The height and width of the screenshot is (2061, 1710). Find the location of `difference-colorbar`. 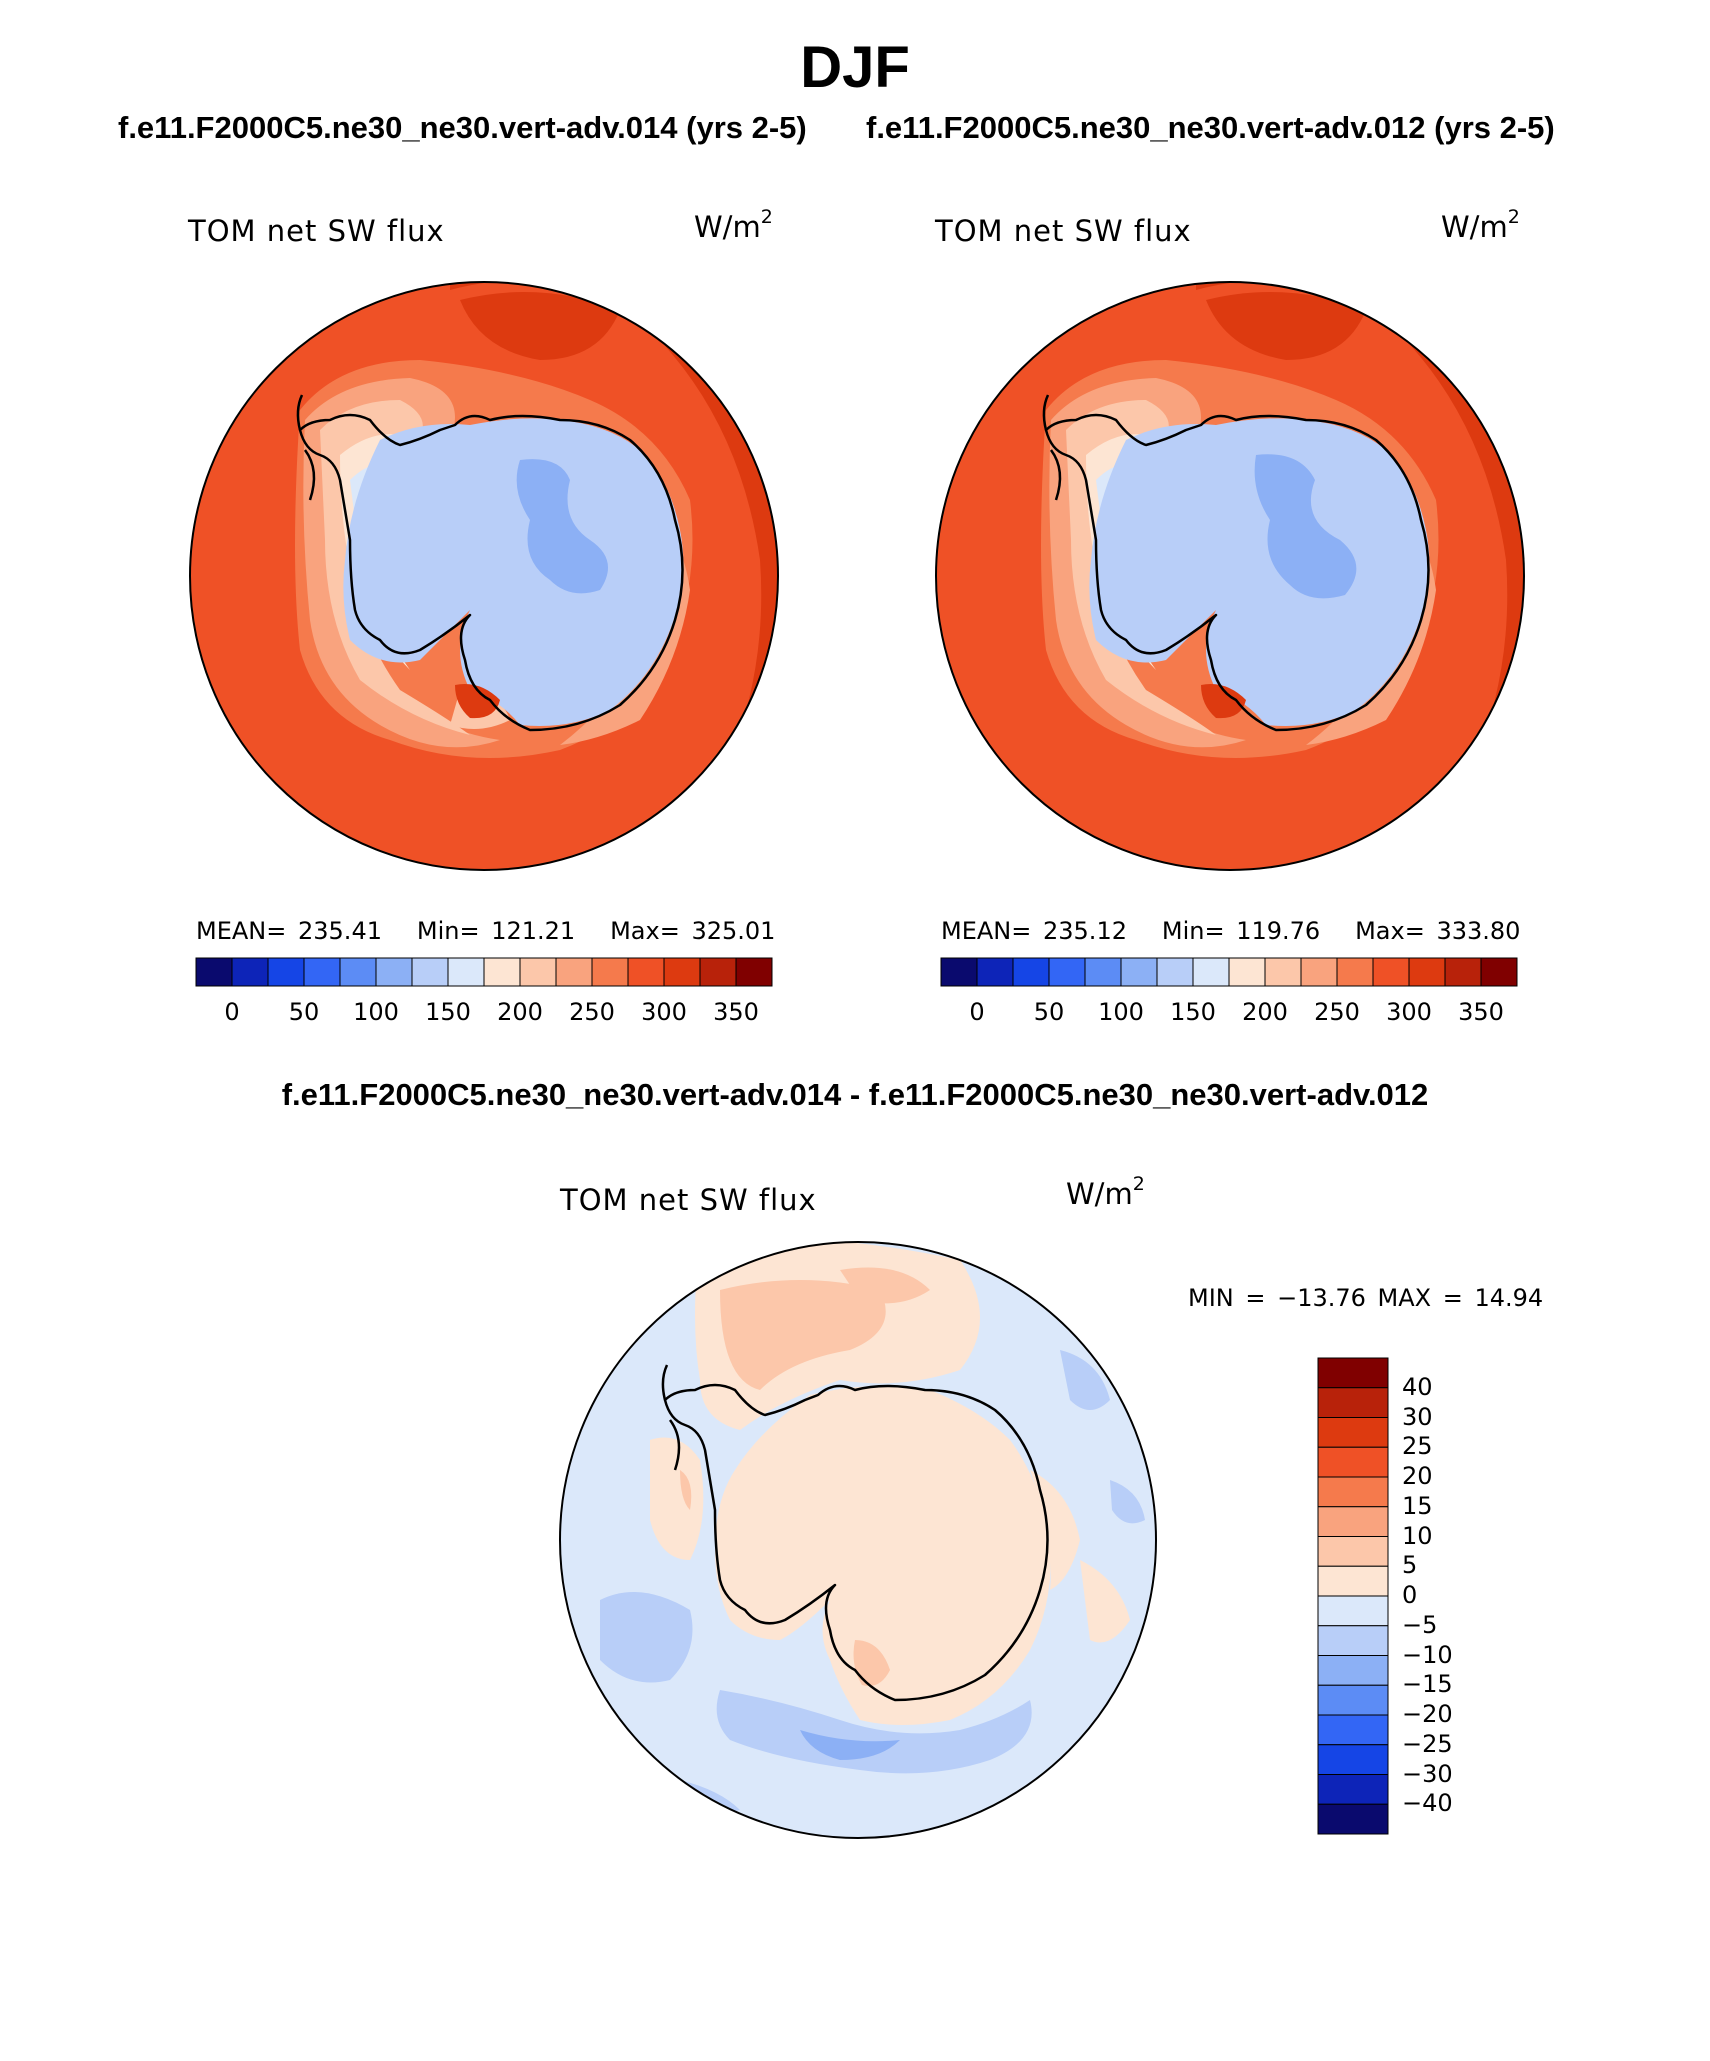

difference-colorbar is located at coordinates (1353, 1596).